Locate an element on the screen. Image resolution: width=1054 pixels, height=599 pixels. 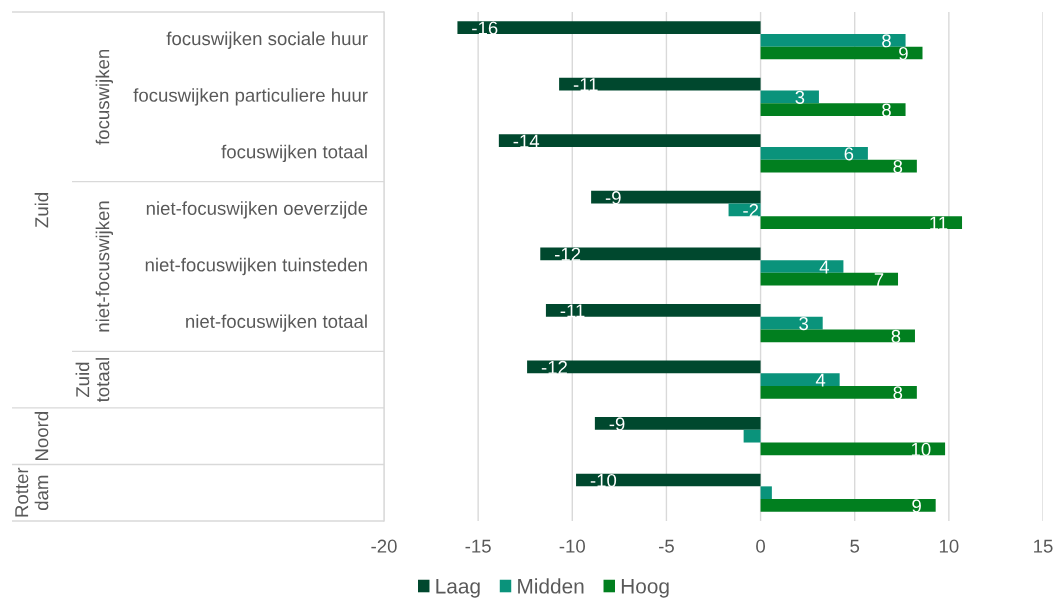
x-tick-label: -20 is located at coordinates (384, 546).